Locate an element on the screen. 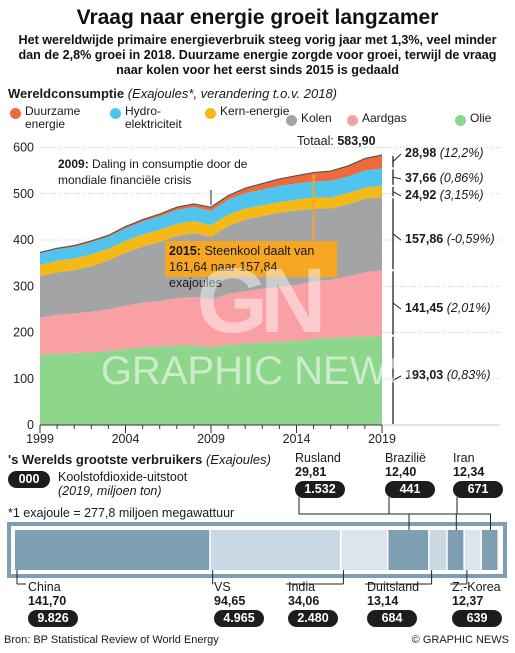 The width and height of the screenshot is (515, 653). value-label-change-1: (0,86%) is located at coordinates (461, 178).